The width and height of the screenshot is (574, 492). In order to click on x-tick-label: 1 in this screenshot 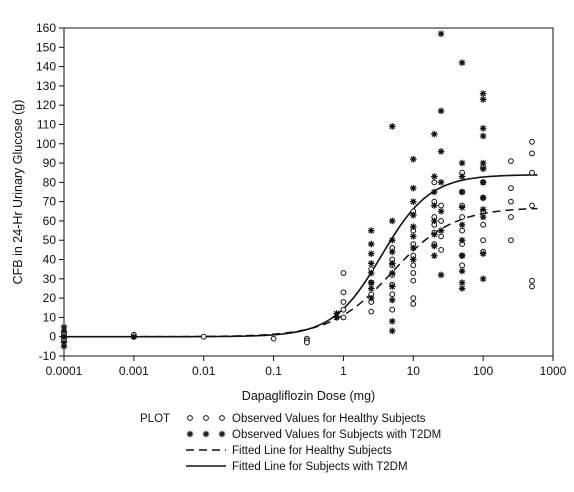, I will do `click(343, 371)`.